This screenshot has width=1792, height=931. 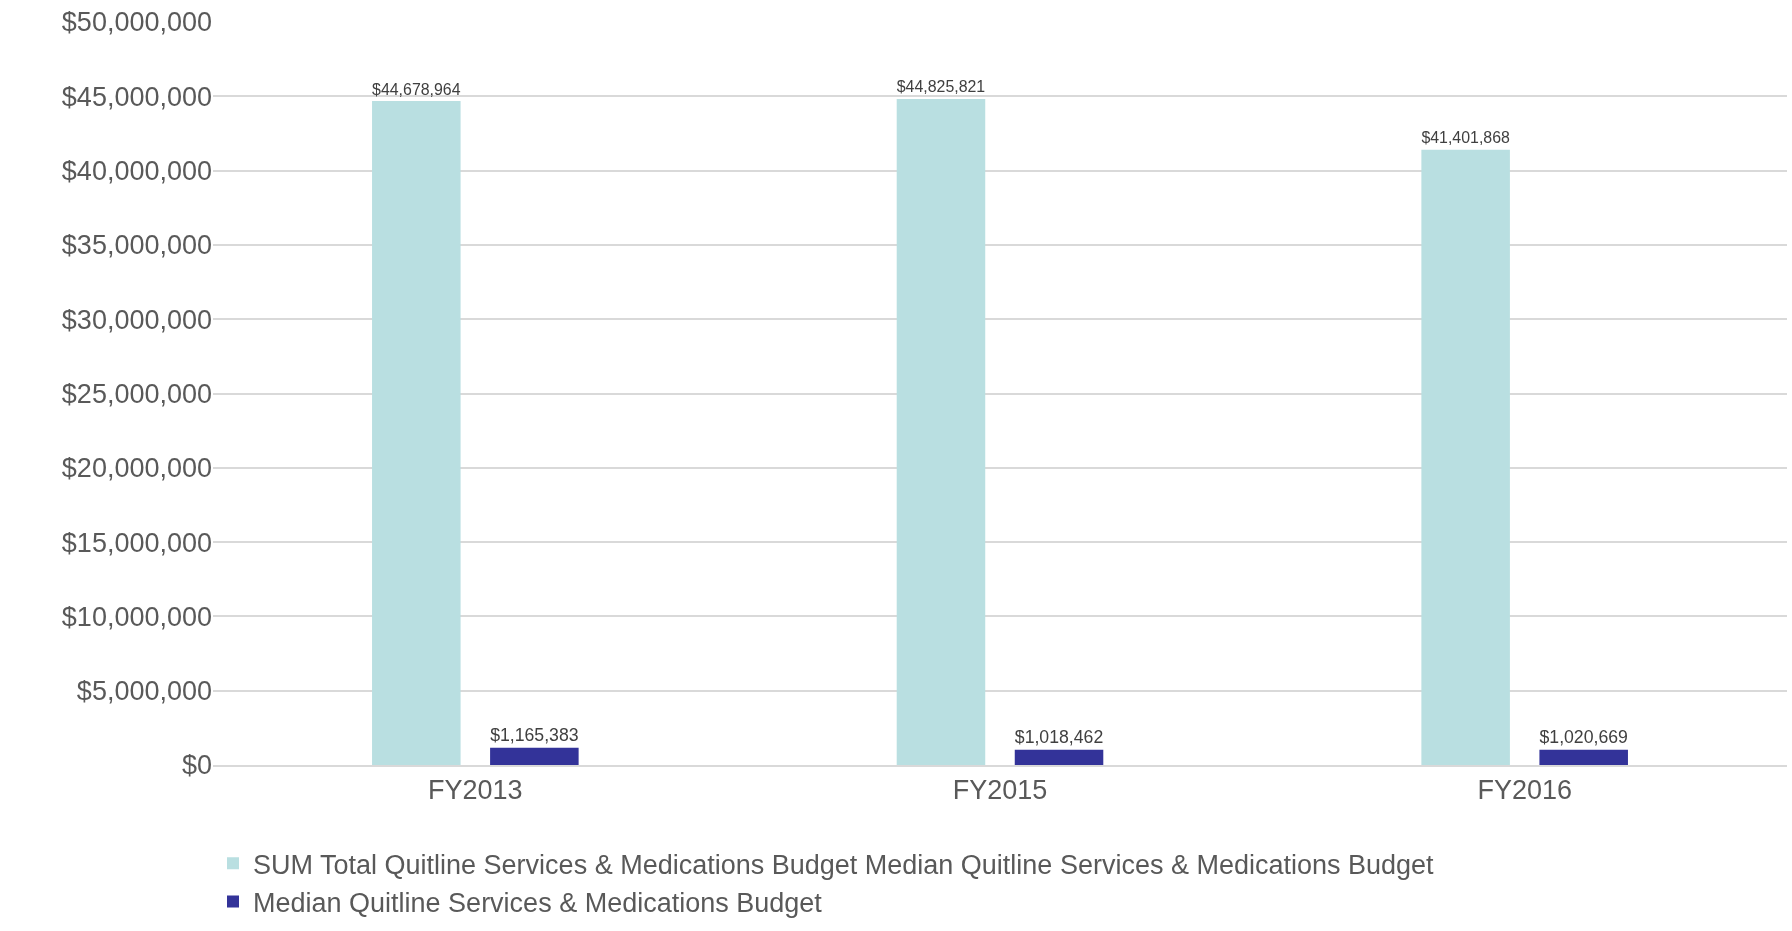 I want to click on legend-label: Median Quitline Services & Medications Budget, so click(x=538, y=902).